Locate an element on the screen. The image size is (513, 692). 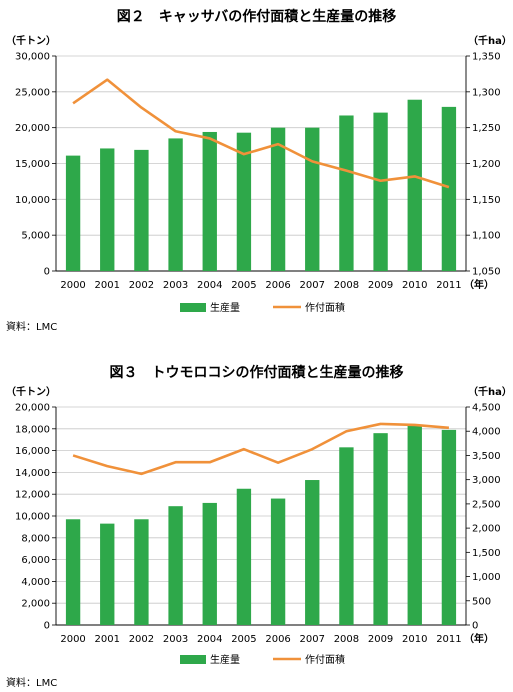
y-left-tick-label: 2,000 is located at coordinates (35, 604).